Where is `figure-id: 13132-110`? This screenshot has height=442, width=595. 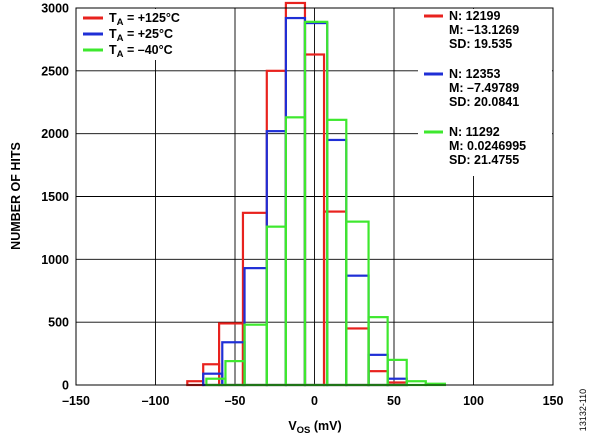 figure-id: 13132-110 is located at coordinates (583, 410).